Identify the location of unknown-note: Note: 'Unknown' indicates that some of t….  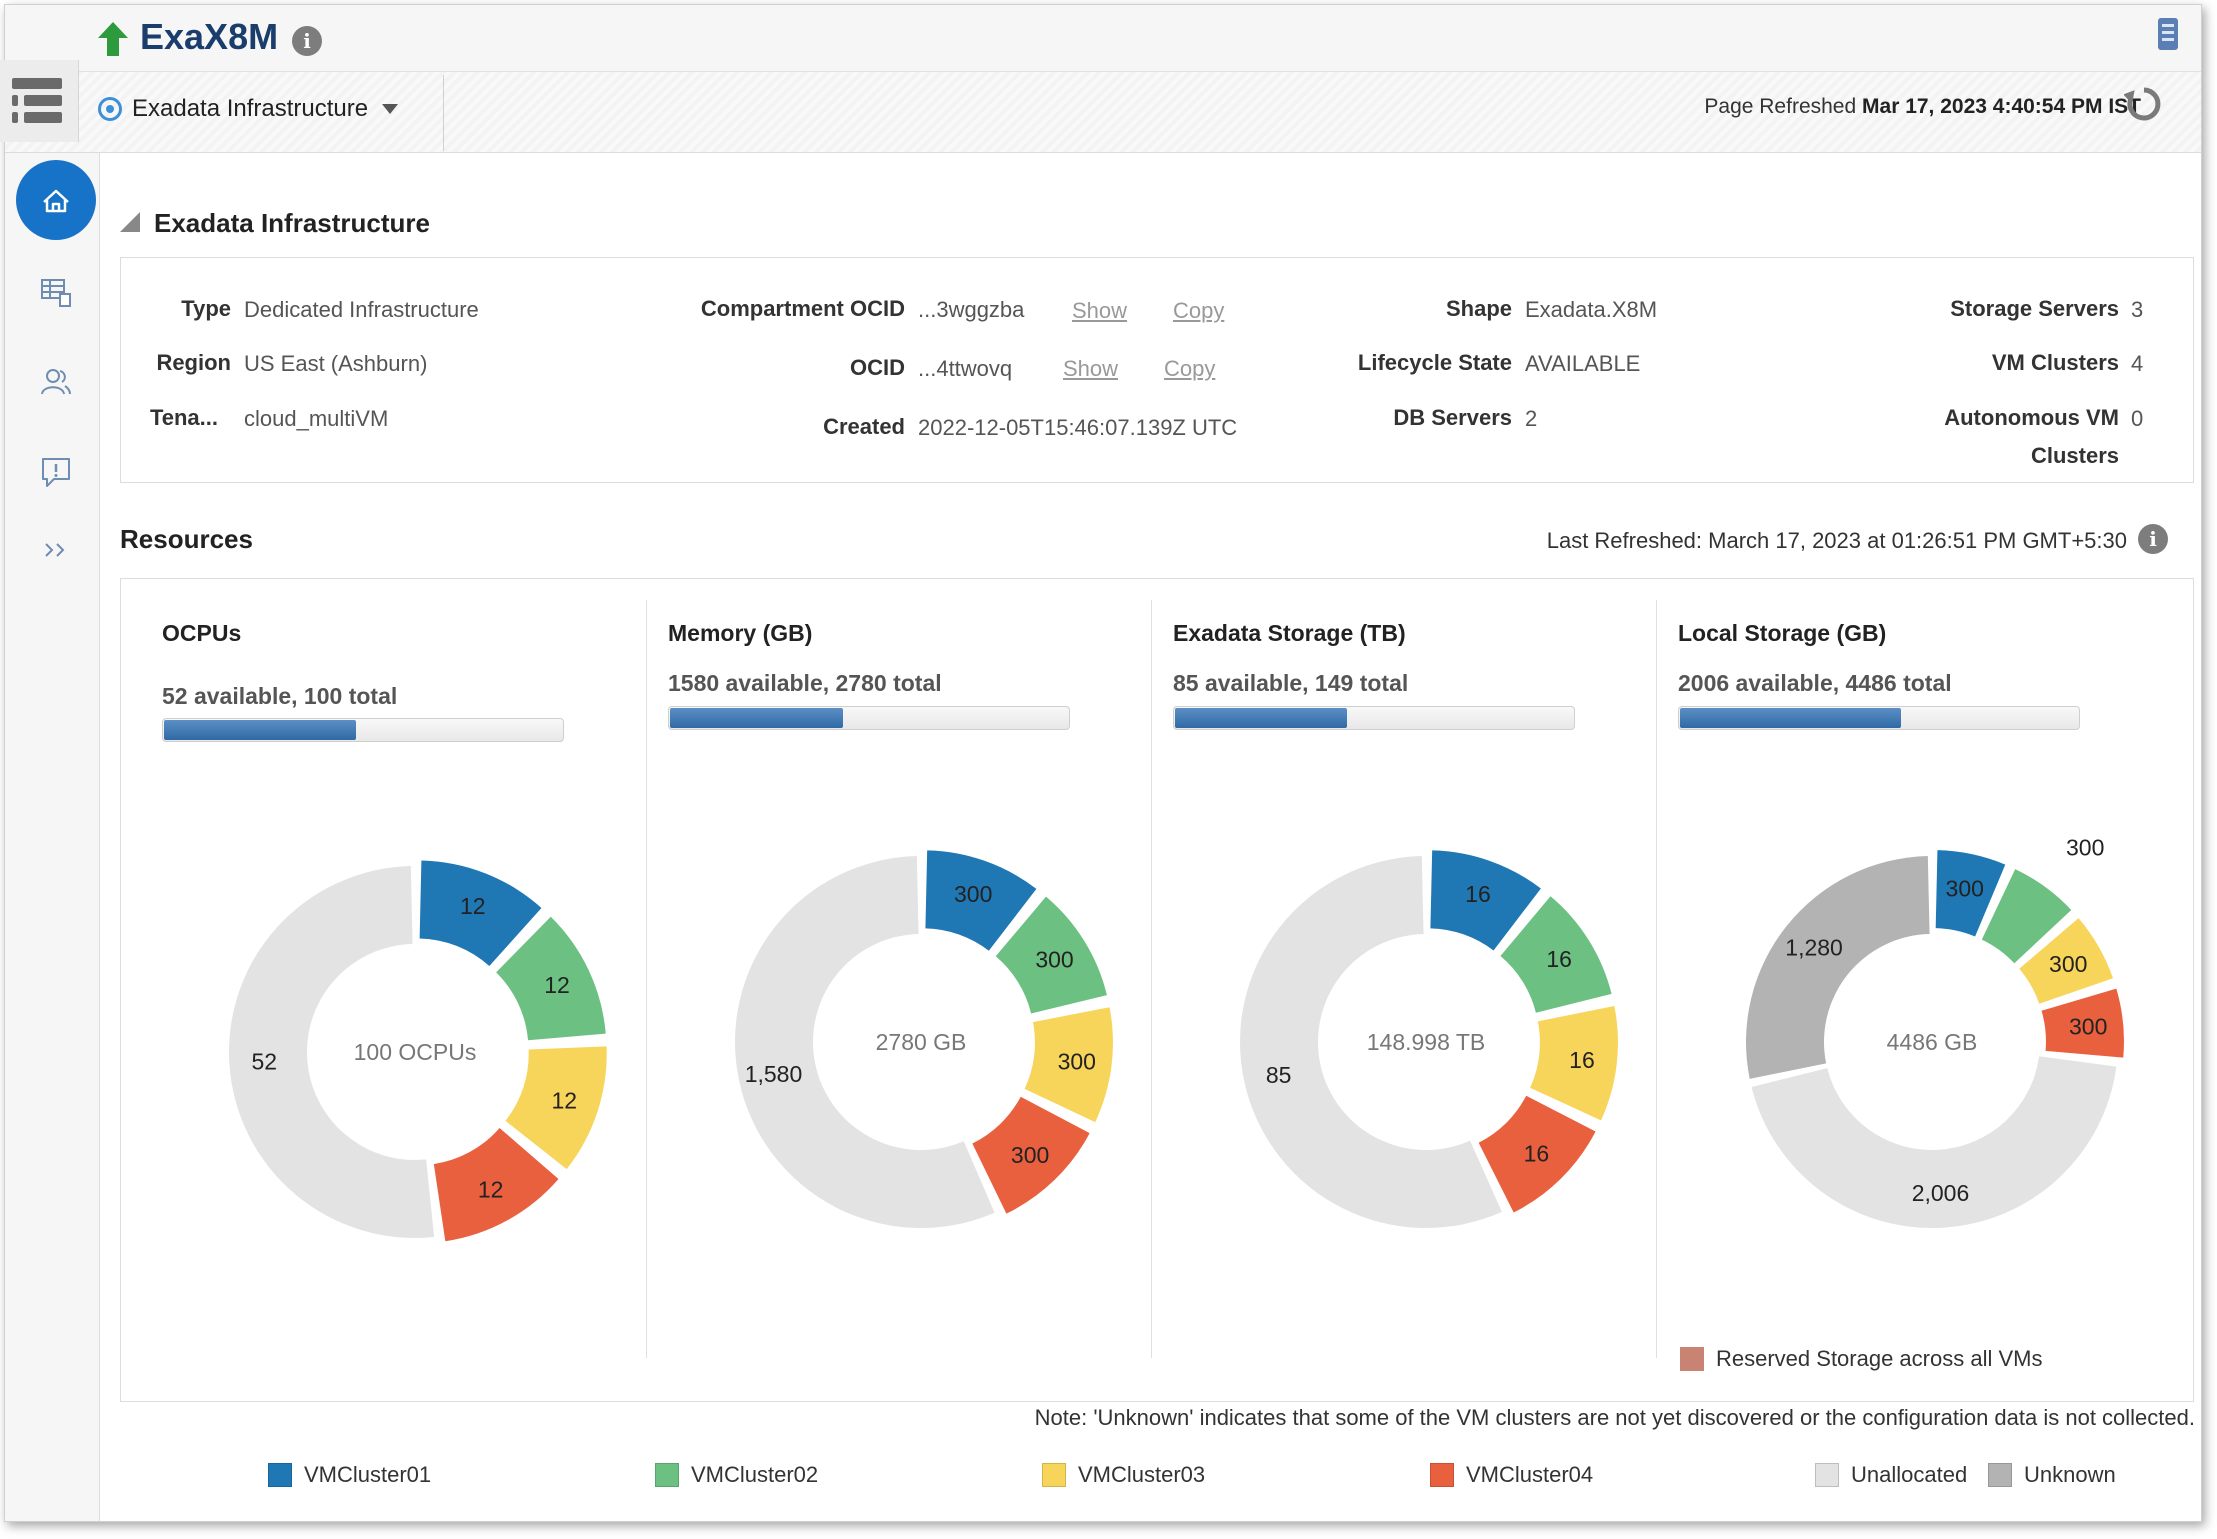
(1614, 1417).